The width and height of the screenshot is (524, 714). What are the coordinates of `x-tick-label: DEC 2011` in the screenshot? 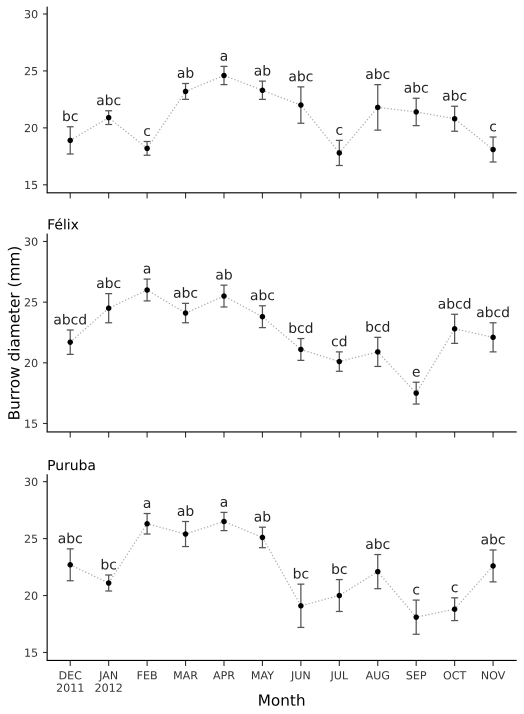 It's located at (70, 681).